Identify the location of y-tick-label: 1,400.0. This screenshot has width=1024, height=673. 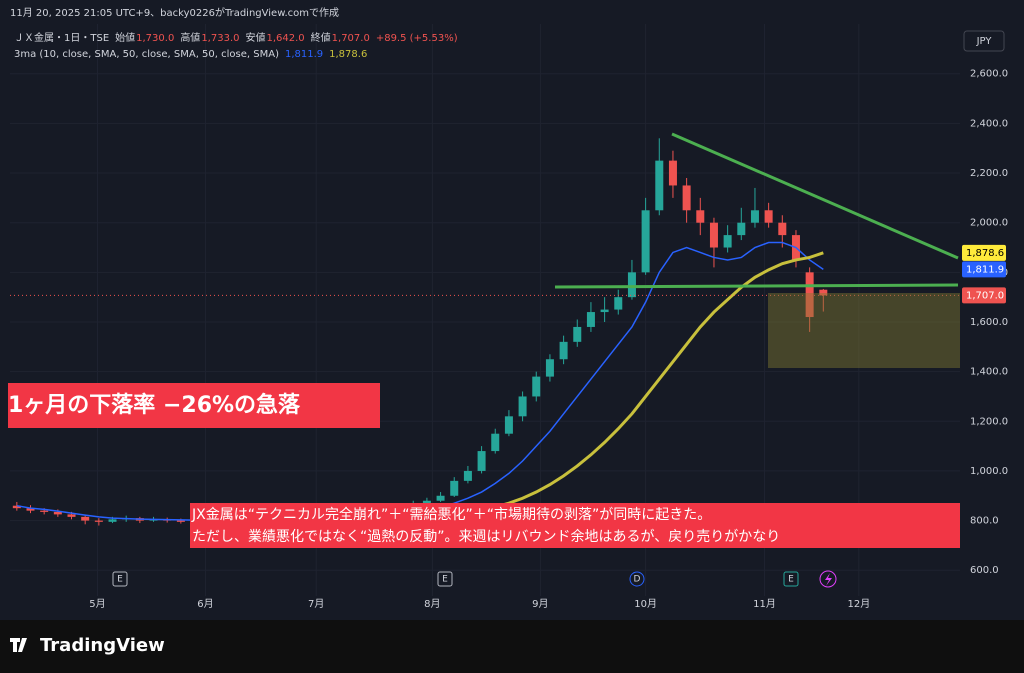
(989, 372).